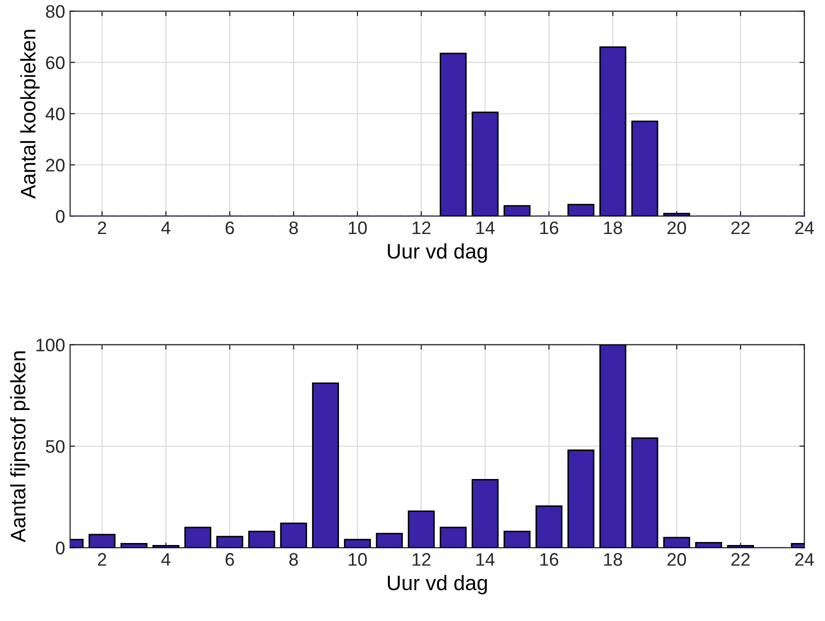 The width and height of the screenshot is (825, 621). I want to click on y-tick-label: 60, so click(55, 63).